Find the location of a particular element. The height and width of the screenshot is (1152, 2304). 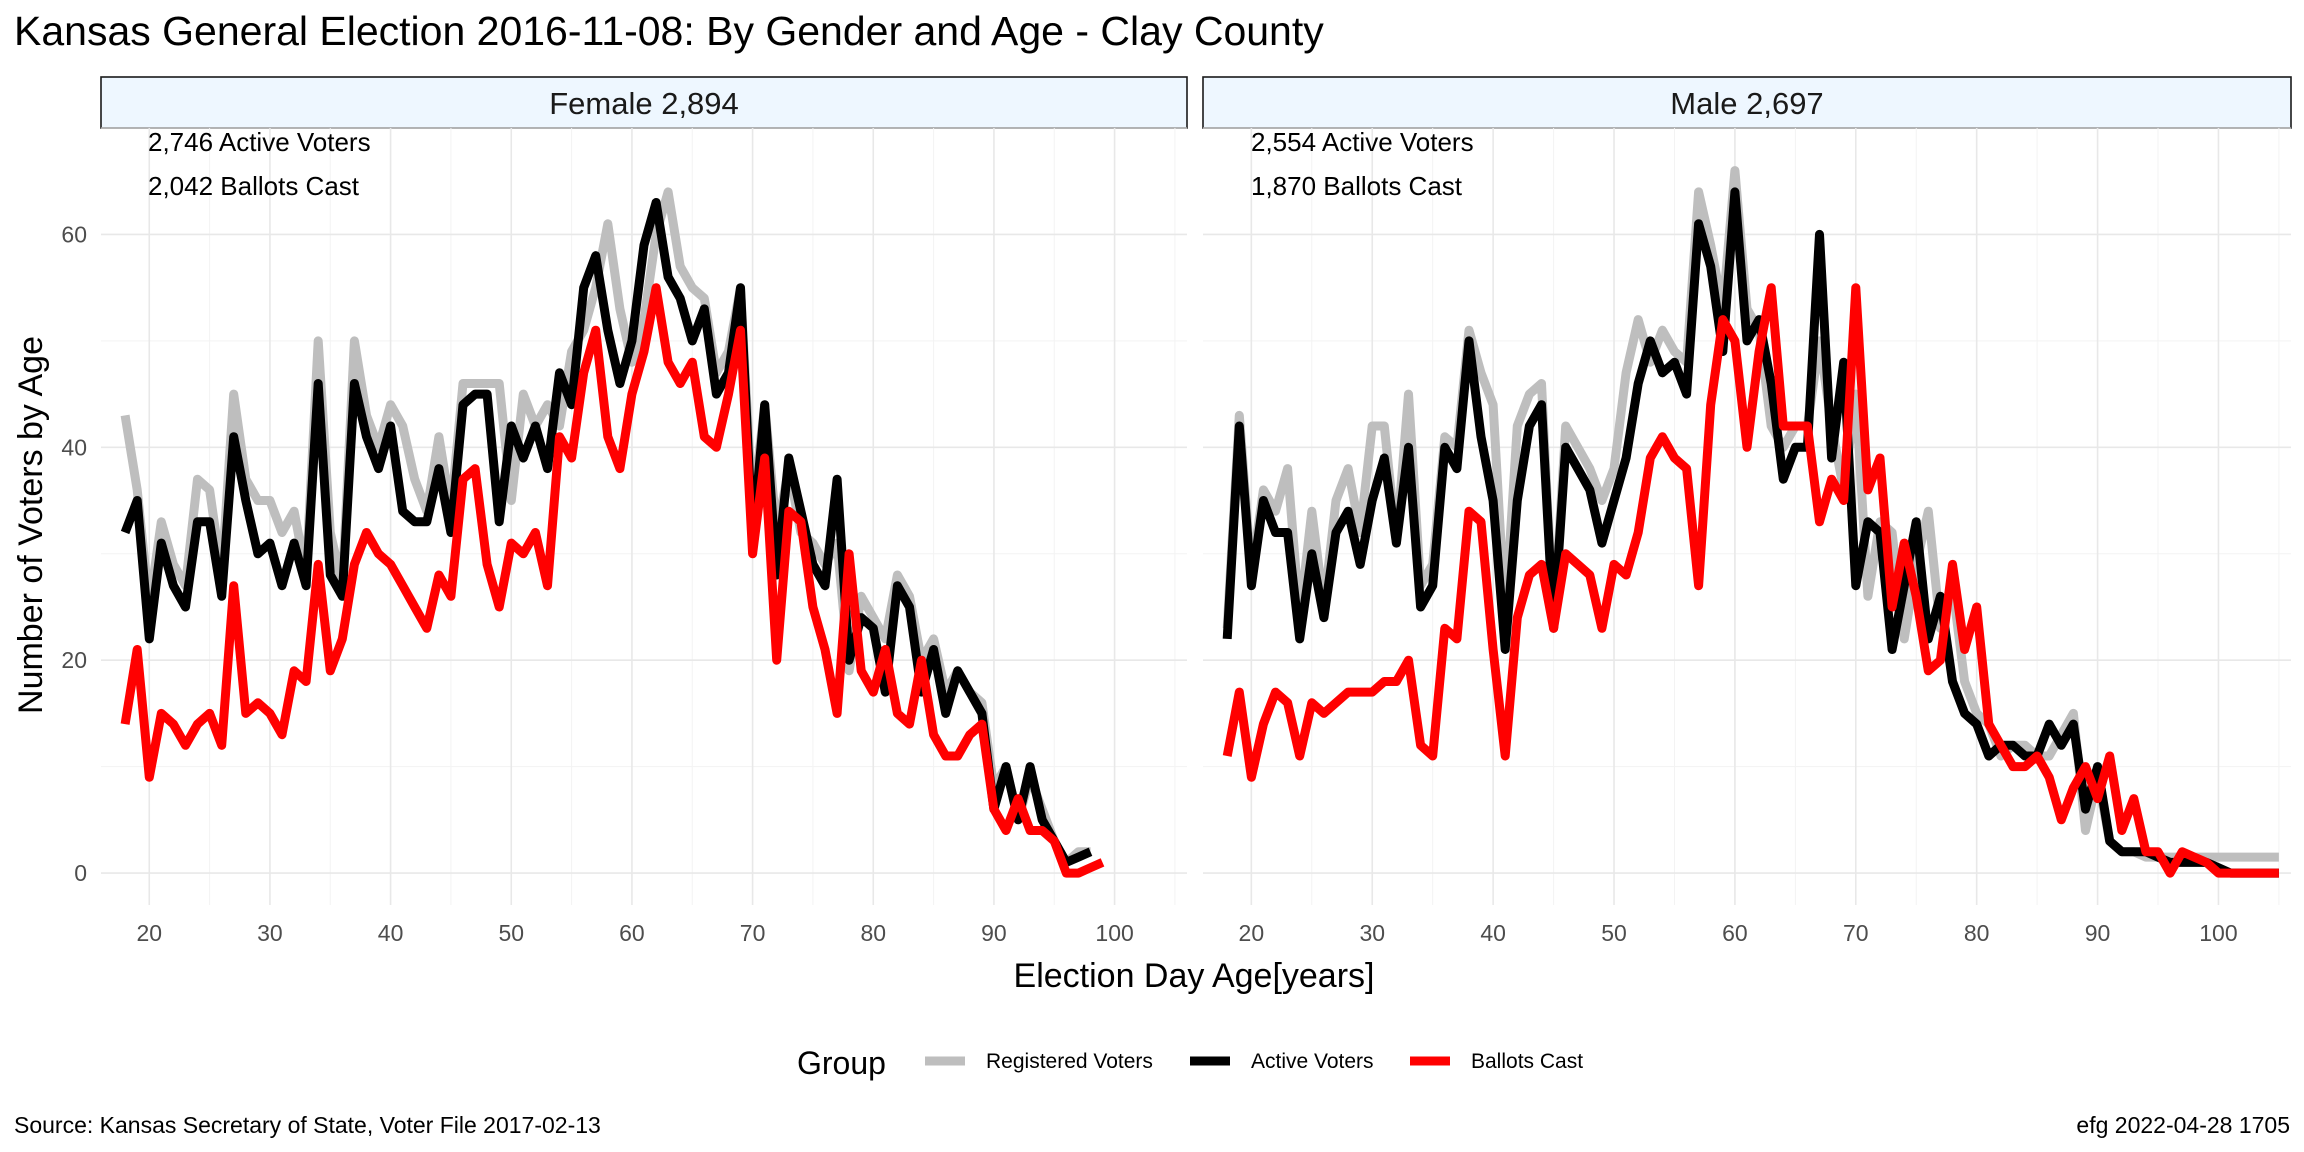

x-tick-female-80: 80 is located at coordinates (873, 933).